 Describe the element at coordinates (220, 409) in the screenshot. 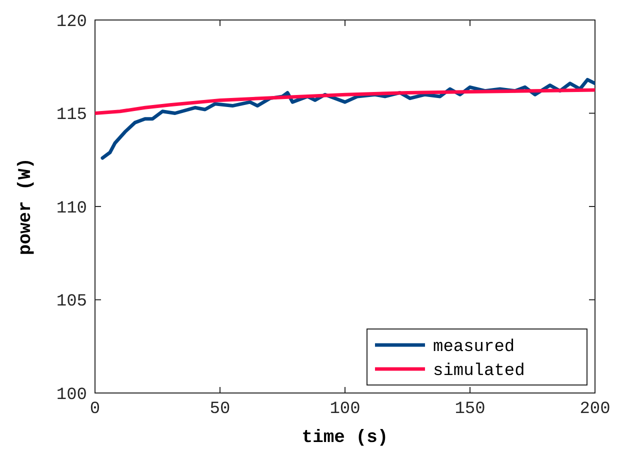

I see `x-tick-label: 50` at that location.